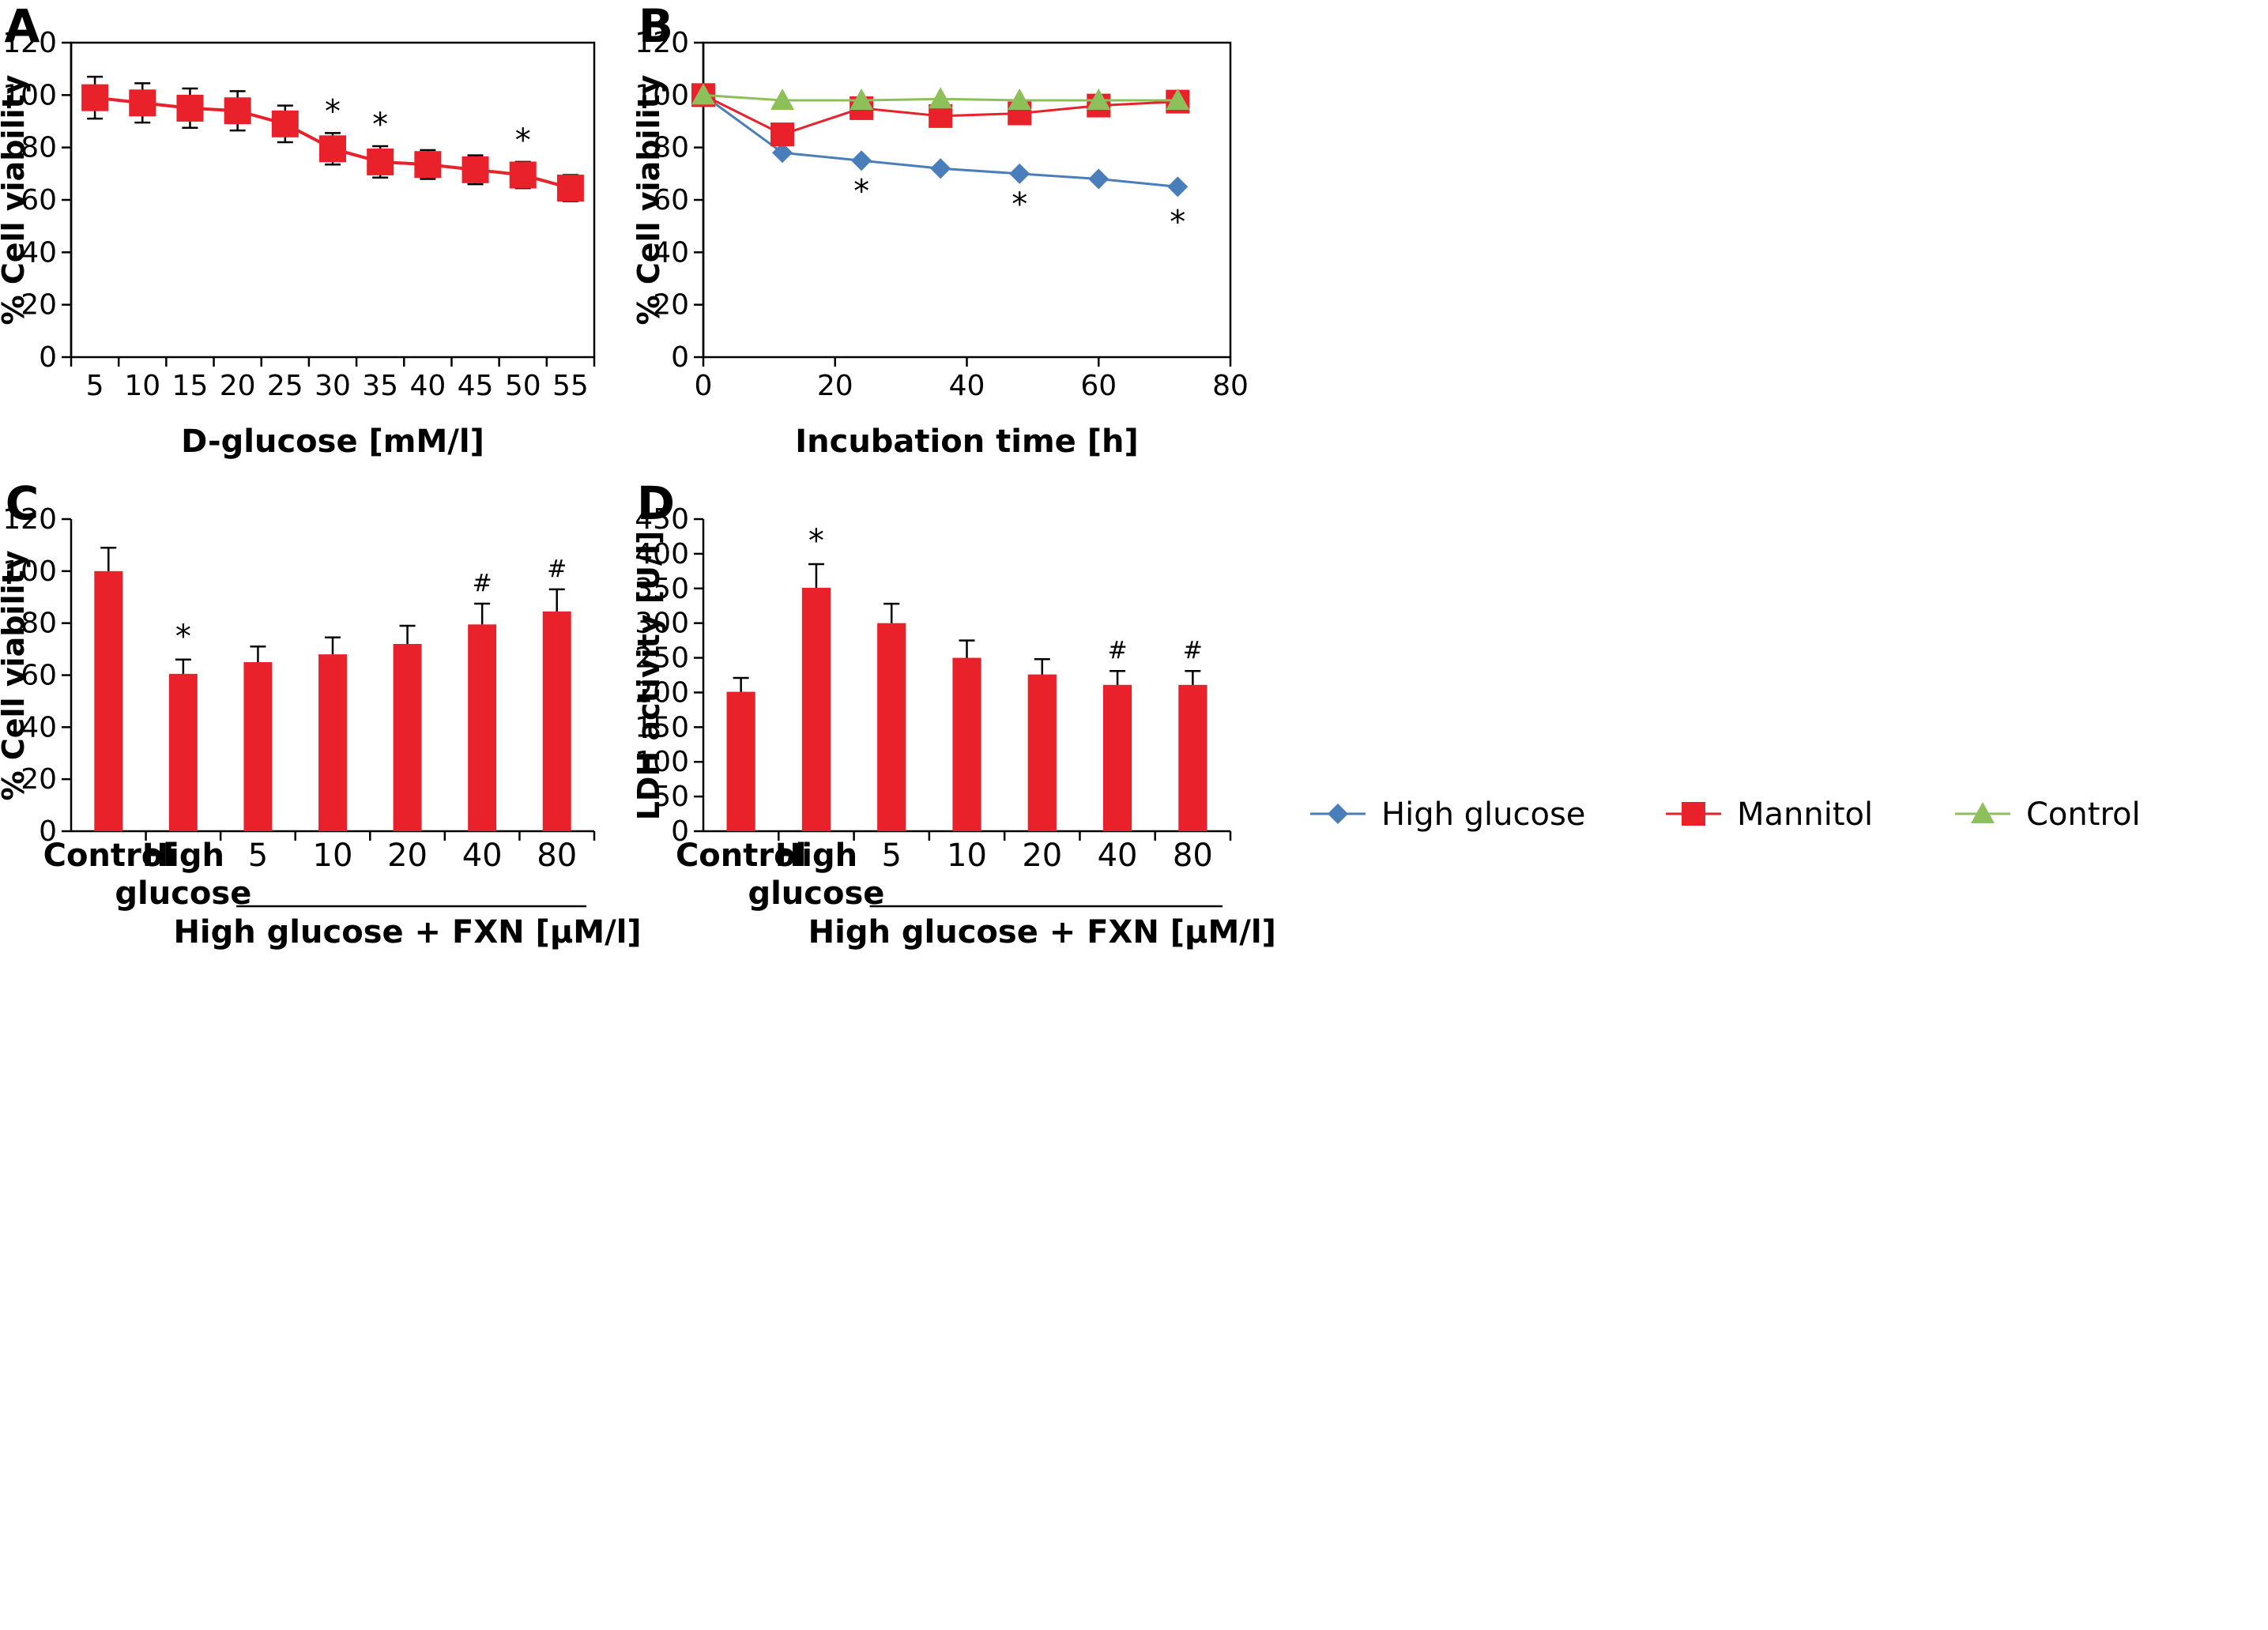  Describe the element at coordinates (680, 831) in the screenshot. I see `y-tick-label: 0` at that location.